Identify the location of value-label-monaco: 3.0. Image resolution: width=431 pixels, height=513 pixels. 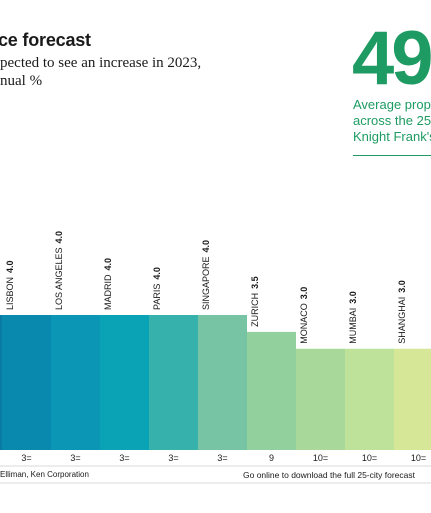
(304, 293).